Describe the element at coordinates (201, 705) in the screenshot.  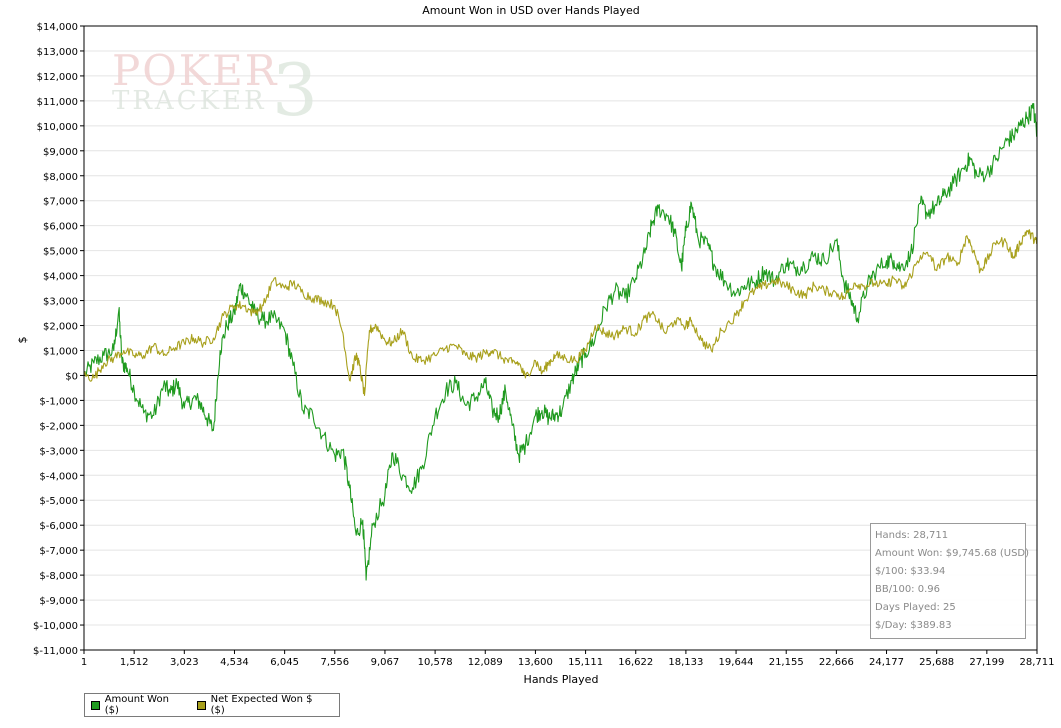
I see `legend-swatch-net-expected-won` at that location.